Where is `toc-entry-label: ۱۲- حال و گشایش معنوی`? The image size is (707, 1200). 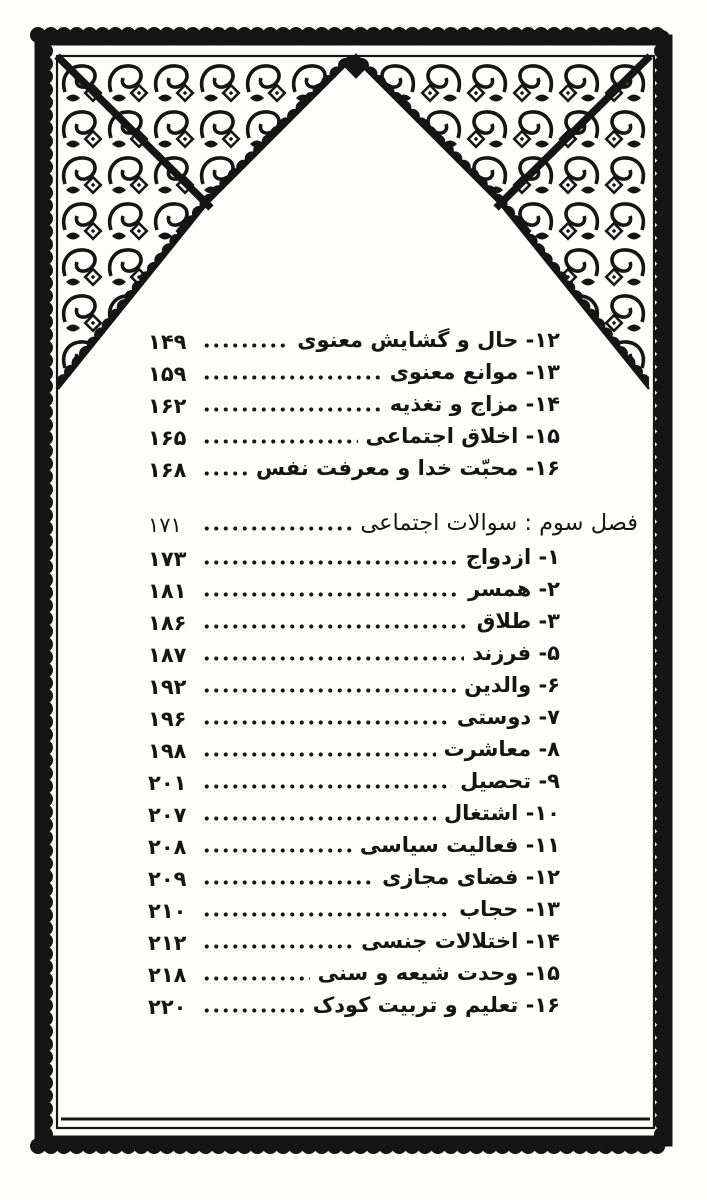 toc-entry-label: ۱۲- حال و گشایش معنوی is located at coordinates (428, 339).